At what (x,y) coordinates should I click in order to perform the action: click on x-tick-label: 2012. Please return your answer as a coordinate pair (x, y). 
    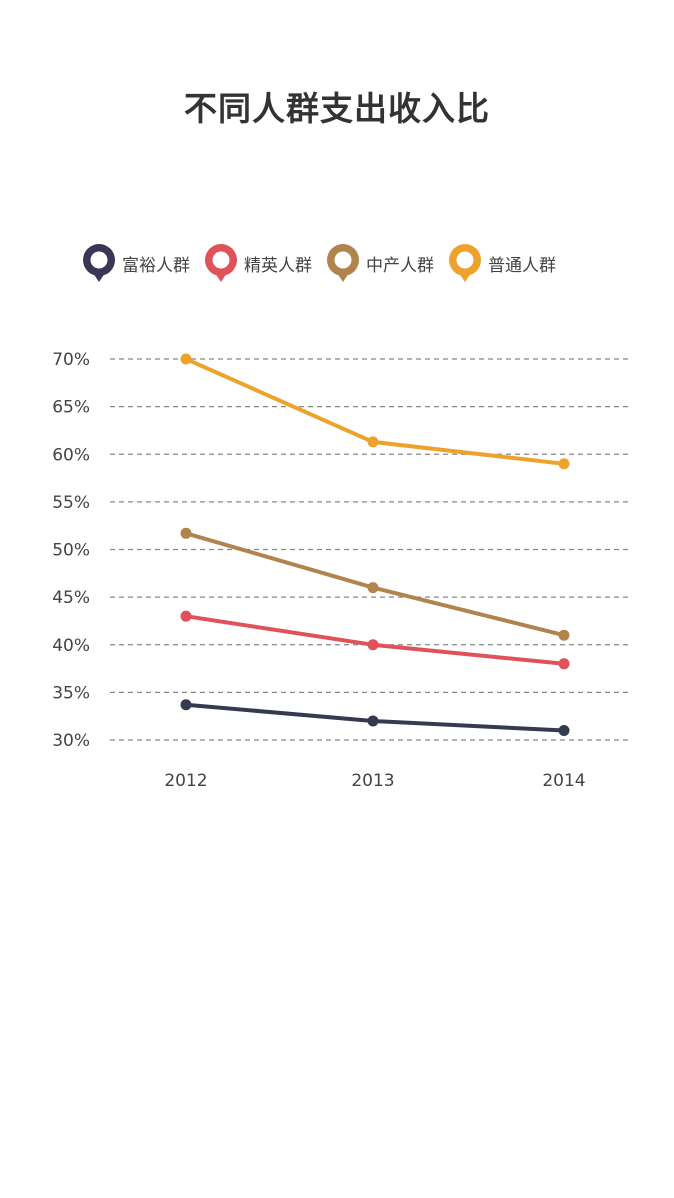
    Looking at the image, I should click on (185, 781).